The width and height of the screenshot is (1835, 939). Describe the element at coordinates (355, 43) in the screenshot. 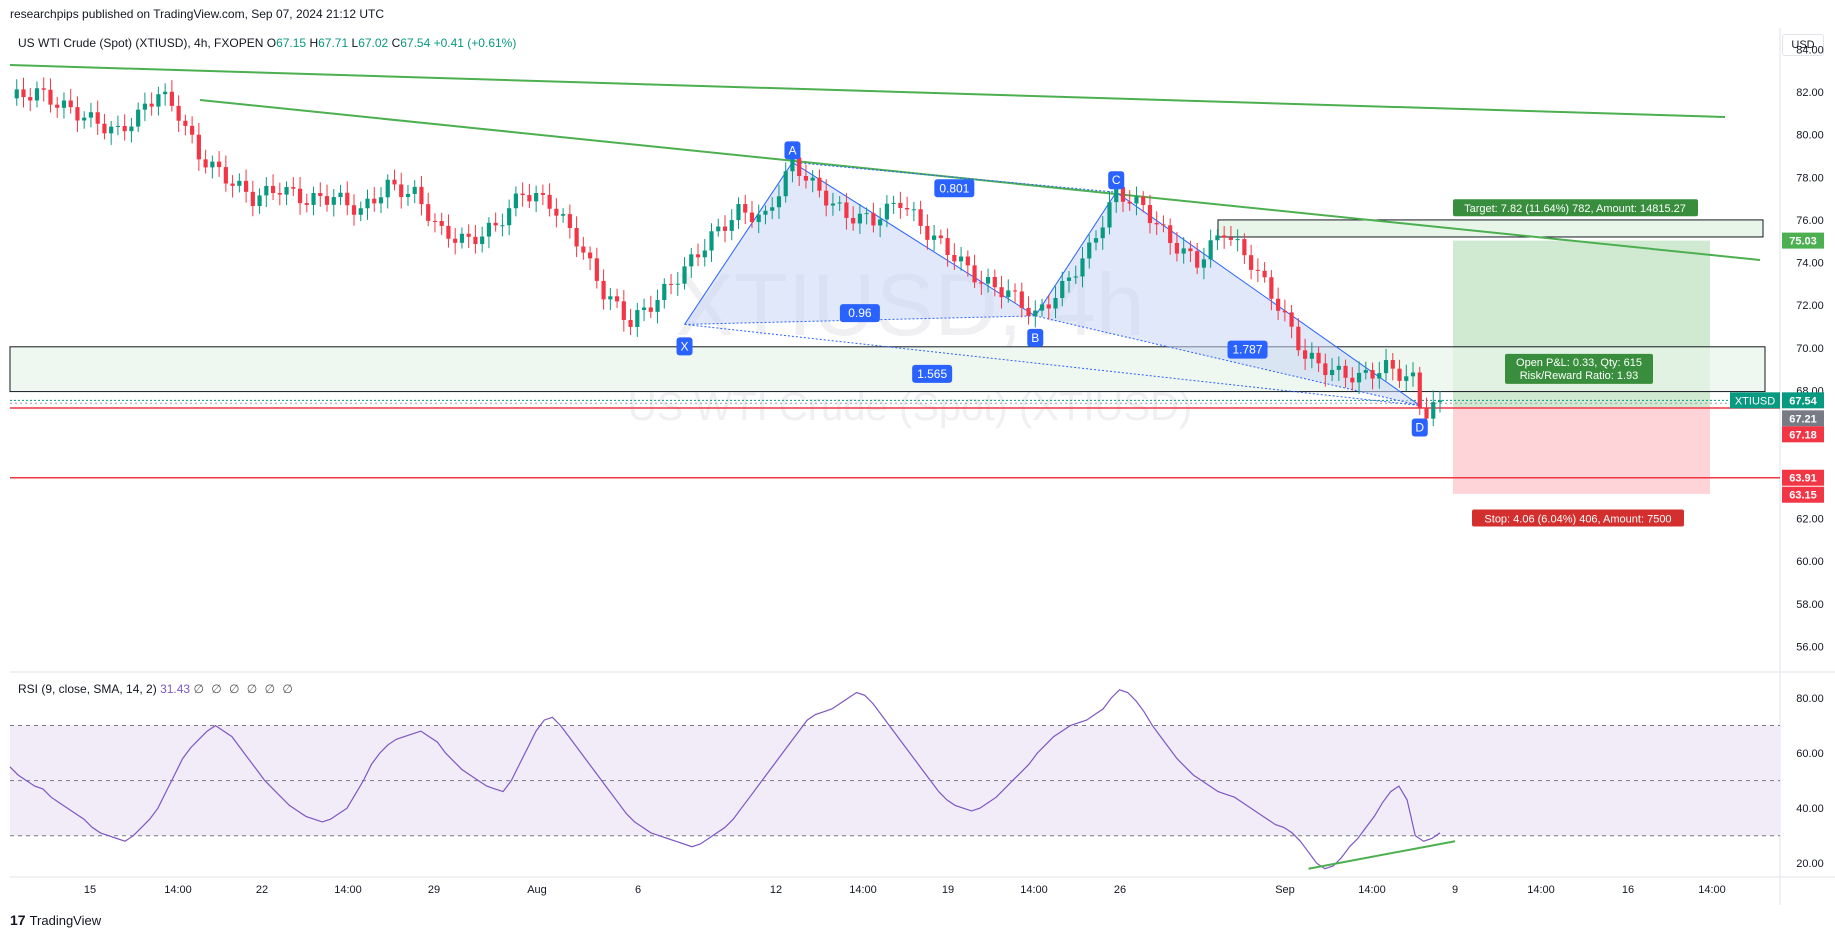

I see `low-label: L` at that location.